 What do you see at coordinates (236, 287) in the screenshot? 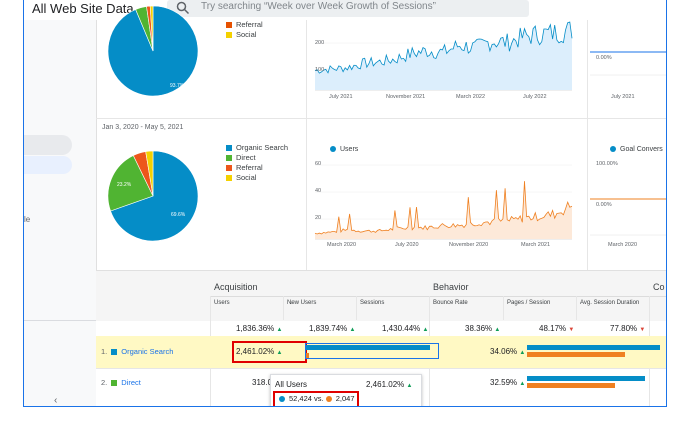
I see `group-header-acquisition: Acquisition` at bounding box center [236, 287].